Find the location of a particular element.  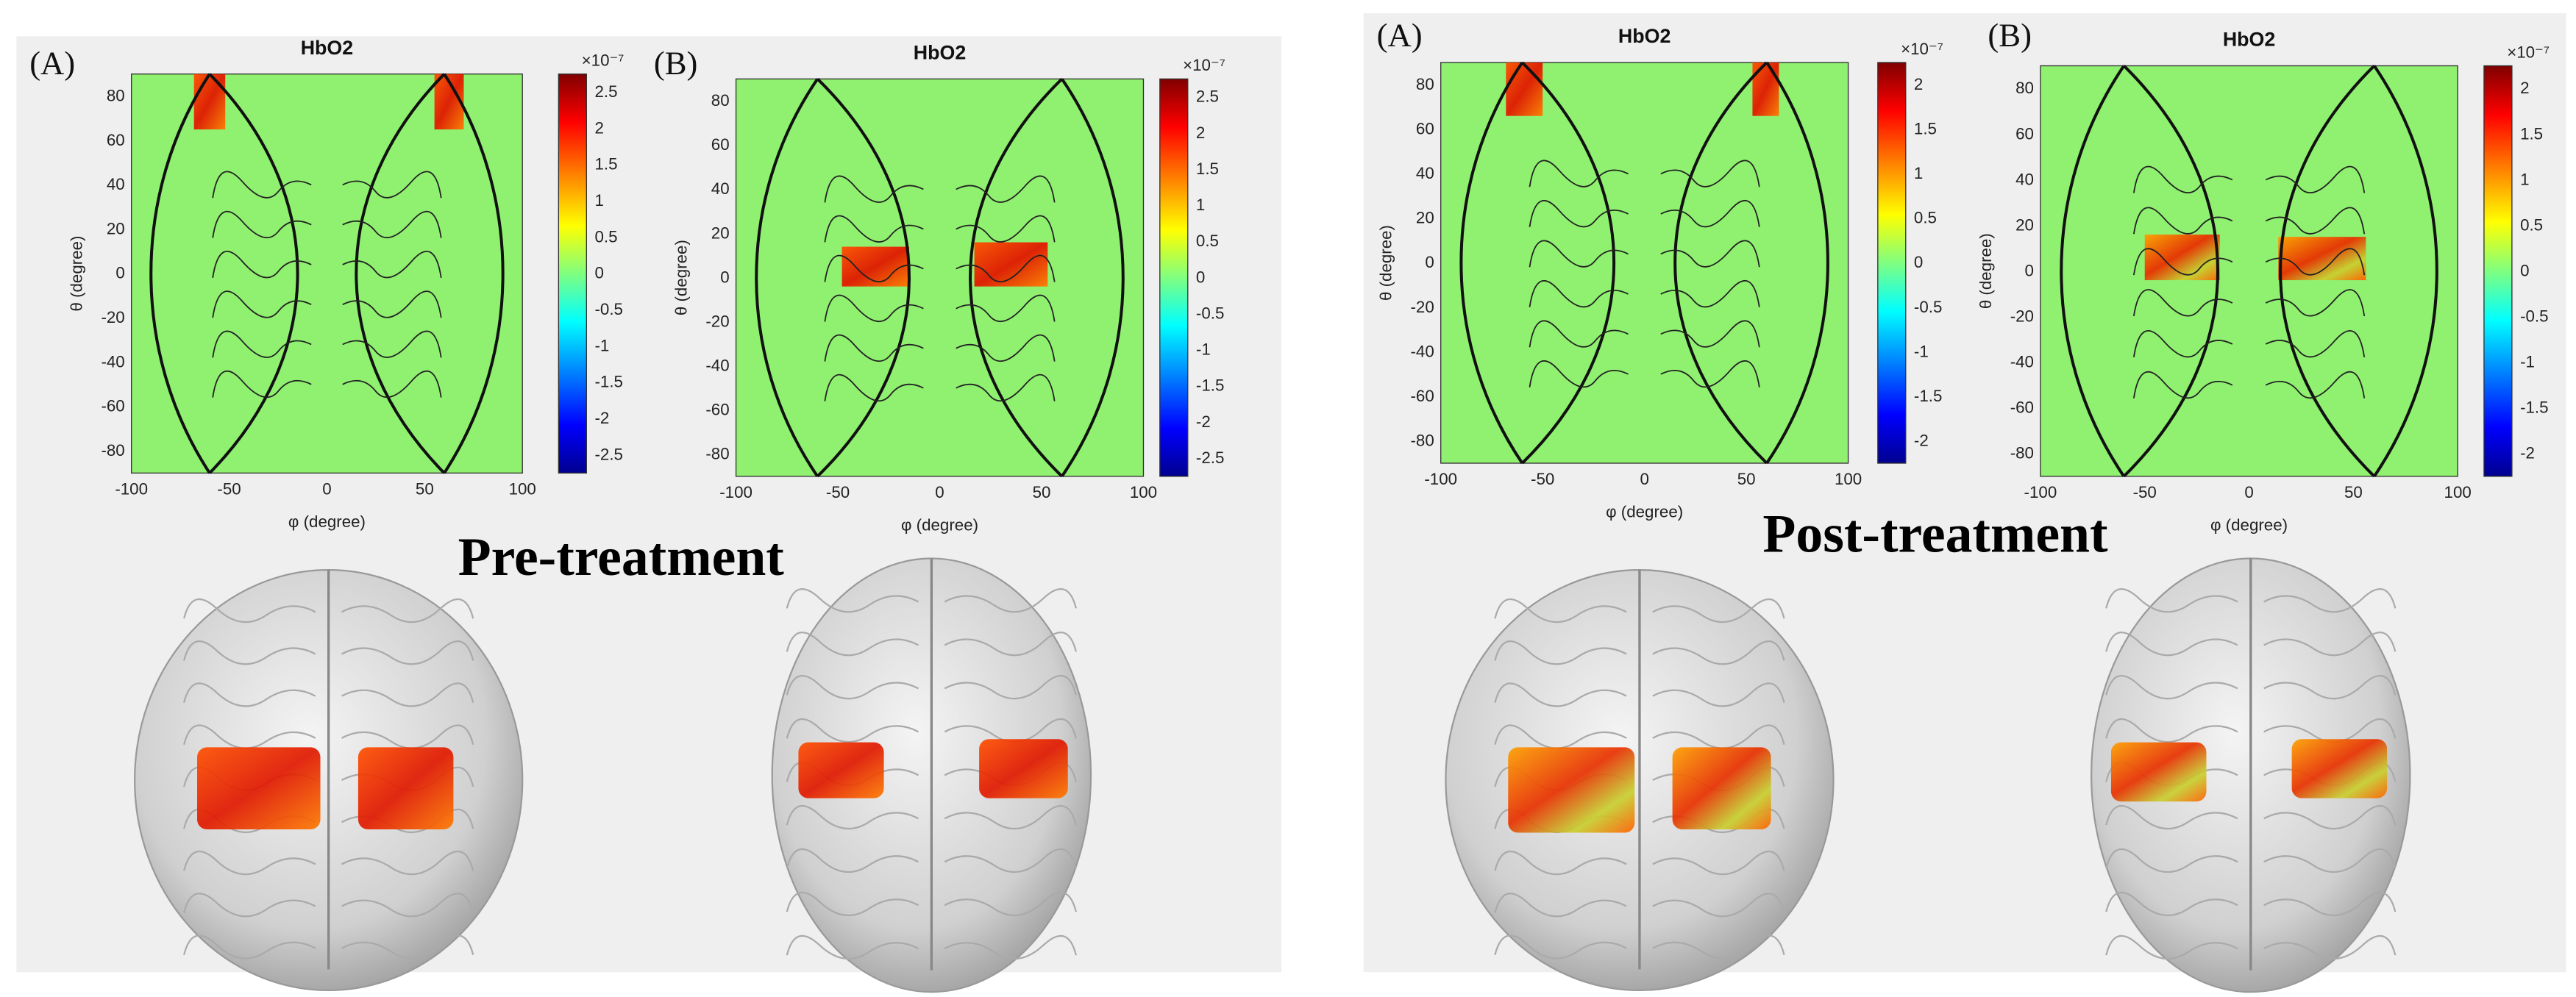

x-tick-label: -100 is located at coordinates (1440, 479).